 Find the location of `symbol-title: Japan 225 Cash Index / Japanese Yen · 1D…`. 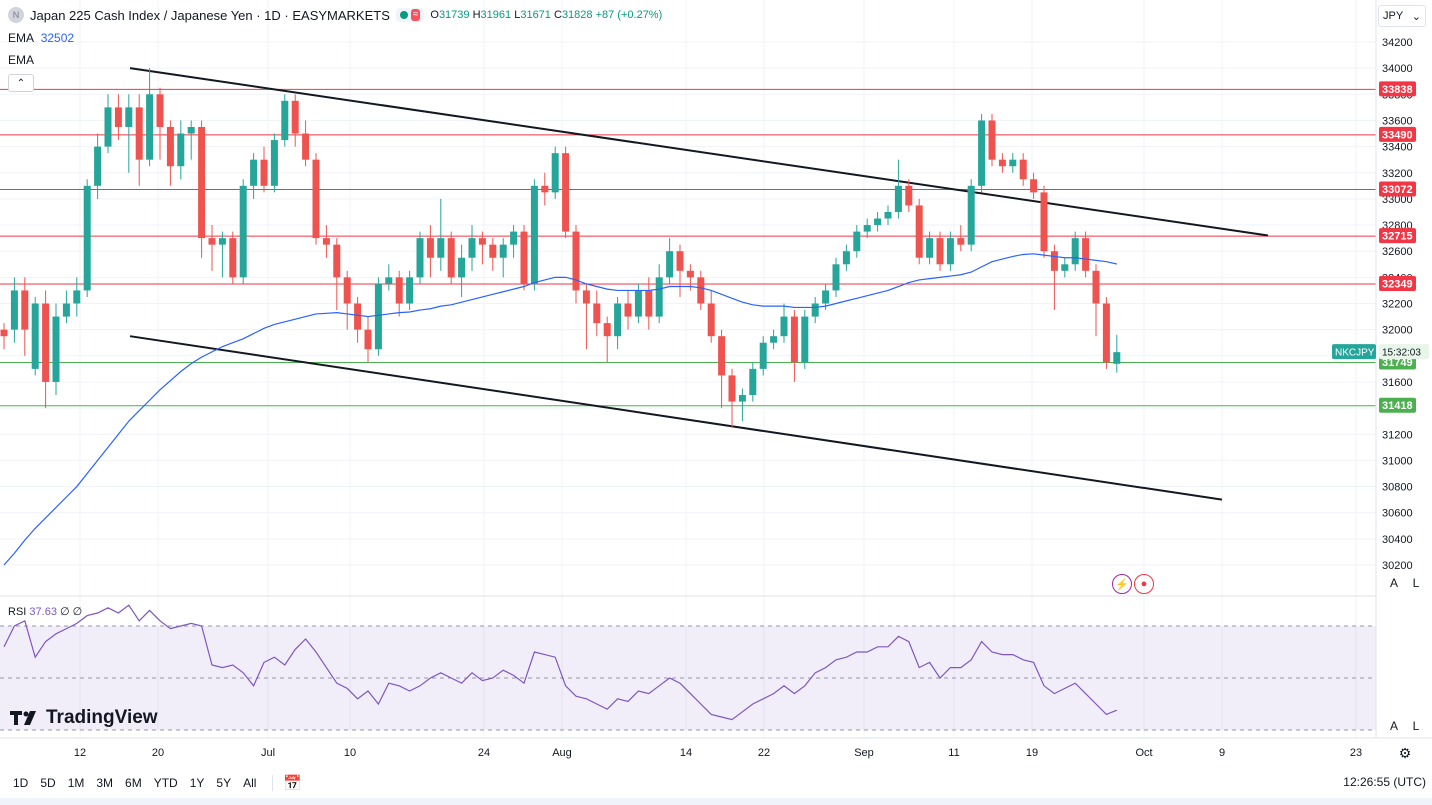

symbol-title: Japan 225 Cash Index / Japanese Yen · 1D… is located at coordinates (210, 15).